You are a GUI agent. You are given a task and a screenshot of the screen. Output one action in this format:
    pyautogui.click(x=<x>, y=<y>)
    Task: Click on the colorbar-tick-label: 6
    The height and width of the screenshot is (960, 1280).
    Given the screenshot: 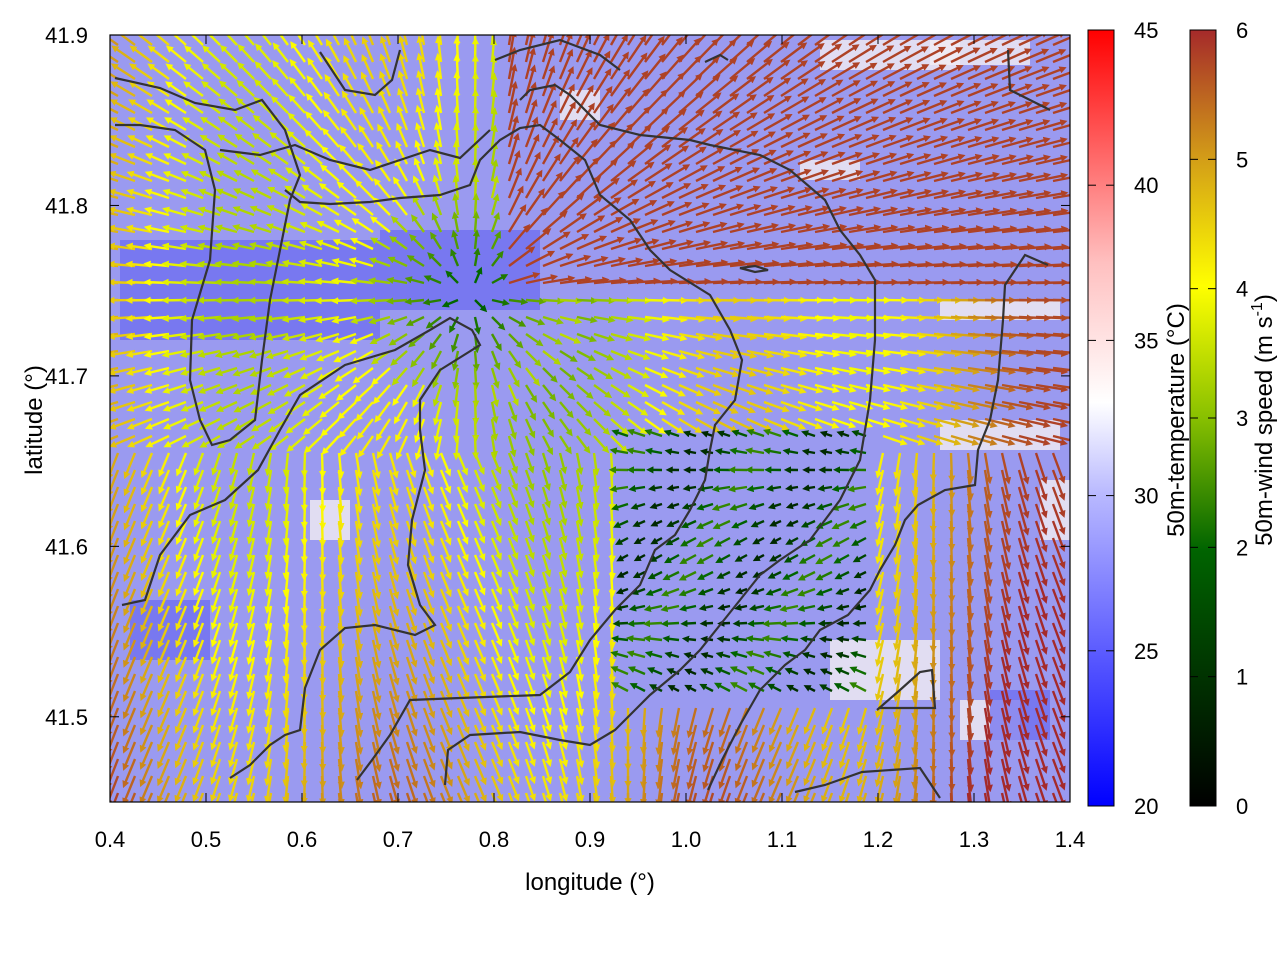 What is the action you would take?
    pyautogui.click(x=1242, y=30)
    